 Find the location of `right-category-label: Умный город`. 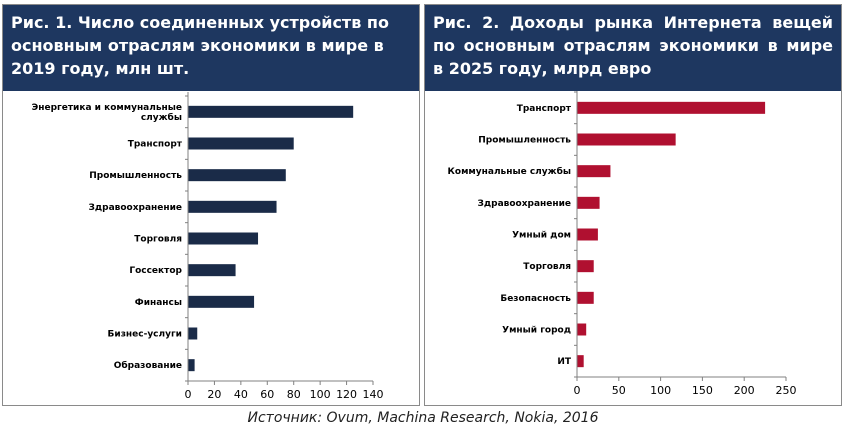

right-category-label: Умный город is located at coordinates (536, 331).